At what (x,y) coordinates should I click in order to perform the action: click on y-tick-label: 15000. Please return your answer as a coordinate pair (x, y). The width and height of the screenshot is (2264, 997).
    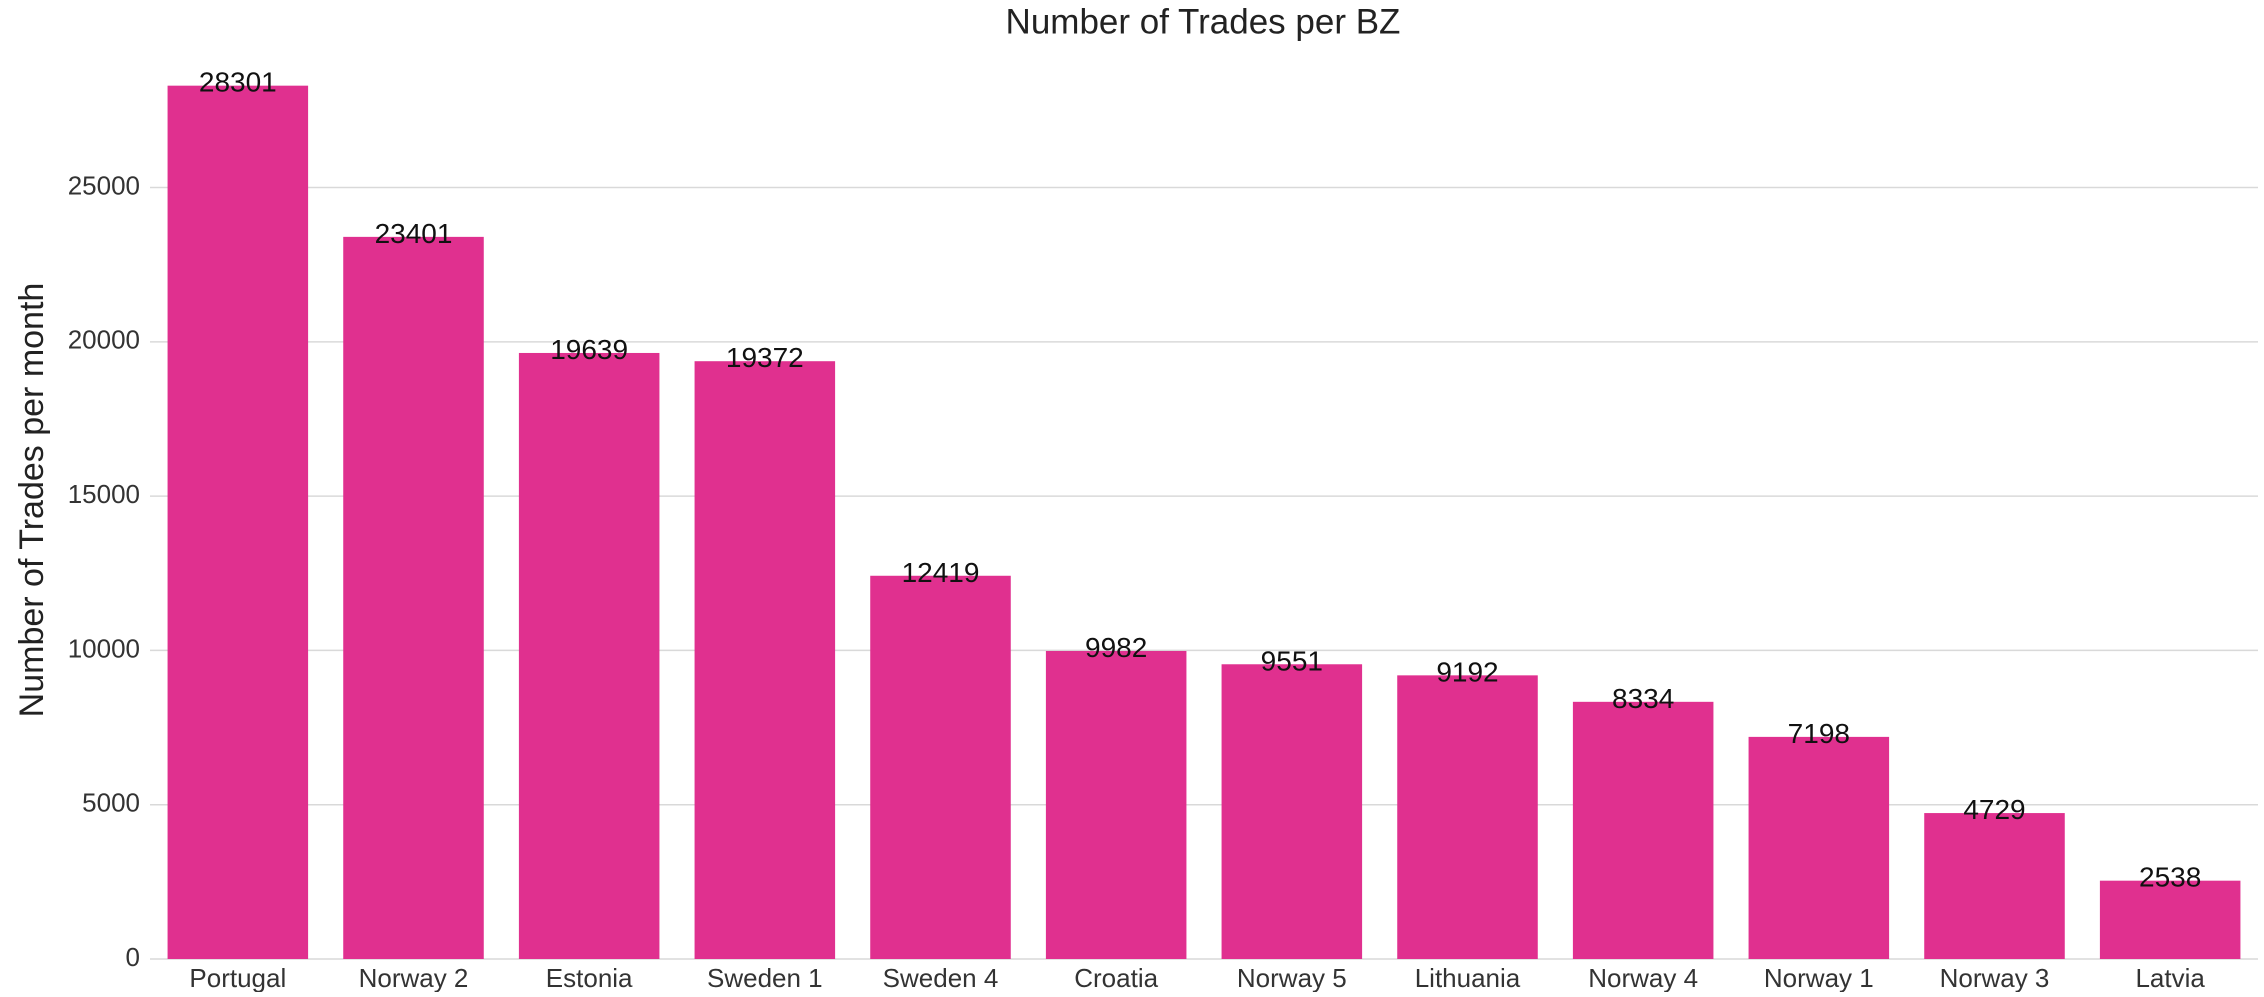
    Looking at the image, I should click on (104, 494).